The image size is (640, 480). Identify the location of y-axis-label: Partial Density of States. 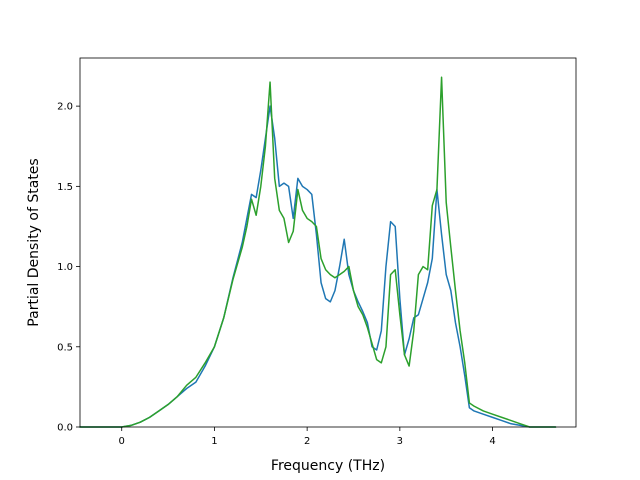
(34, 242).